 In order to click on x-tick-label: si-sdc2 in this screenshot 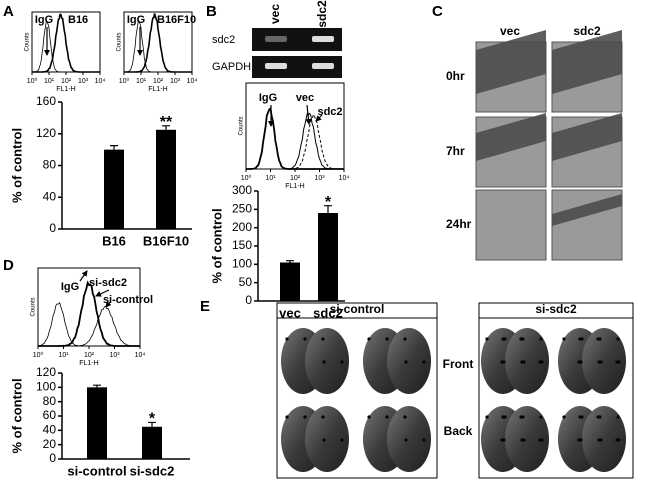, I will do `click(152, 470)`.